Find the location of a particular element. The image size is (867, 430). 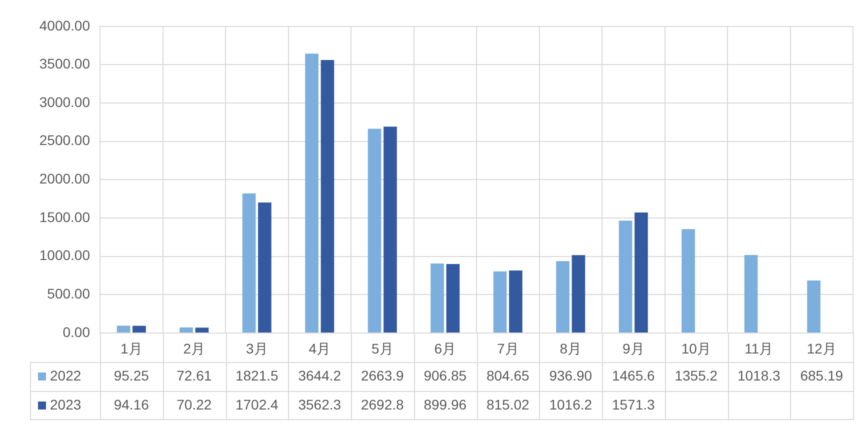

data-label: 804.65 is located at coordinates (508, 375).